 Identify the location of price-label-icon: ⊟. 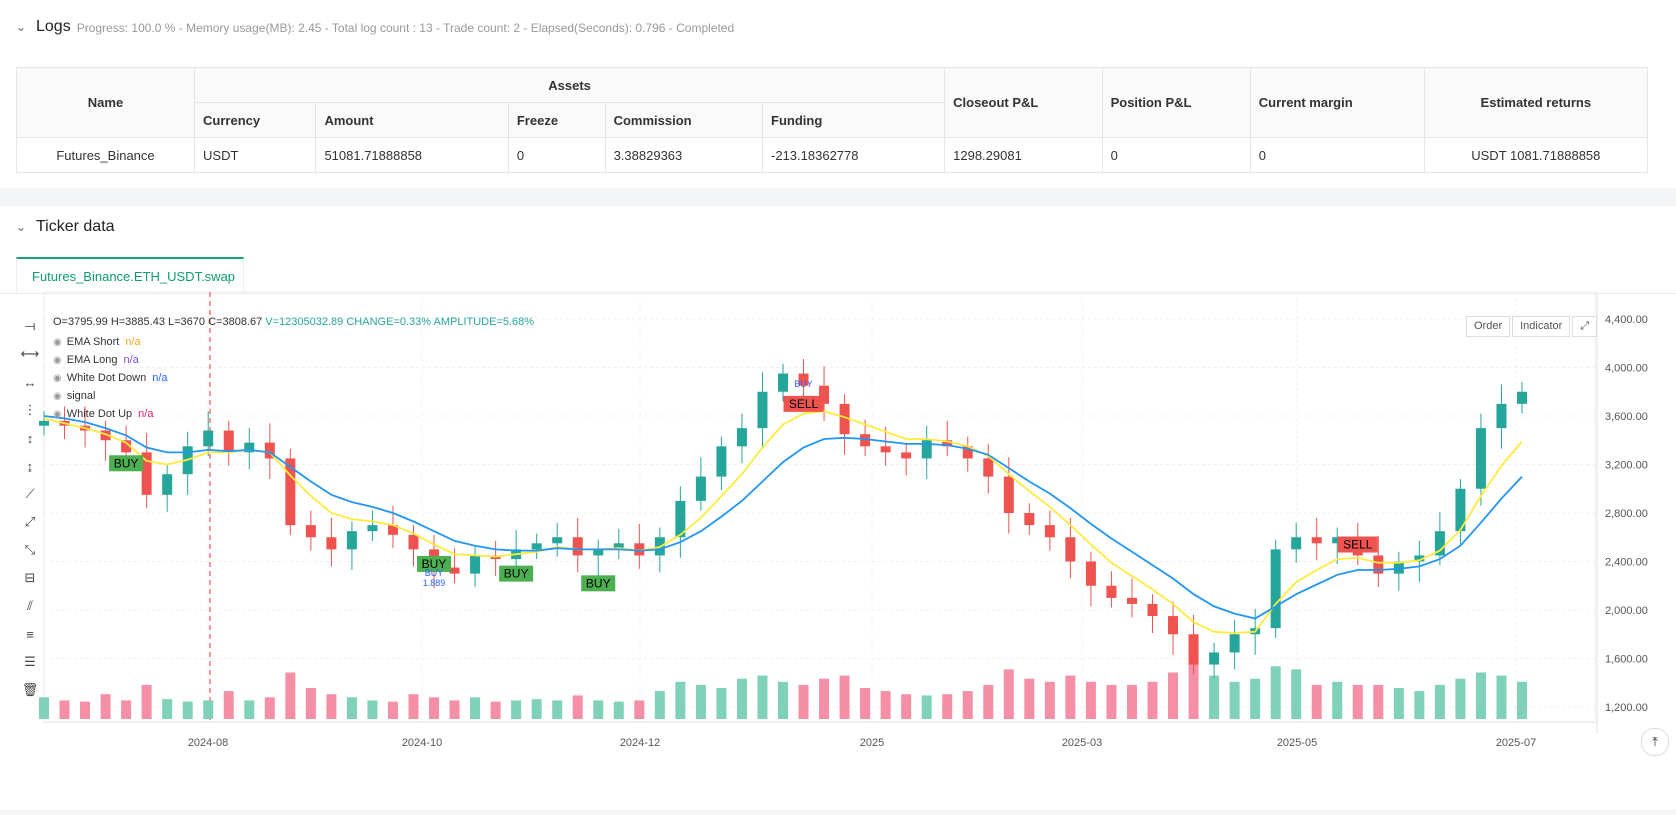
(30, 577).